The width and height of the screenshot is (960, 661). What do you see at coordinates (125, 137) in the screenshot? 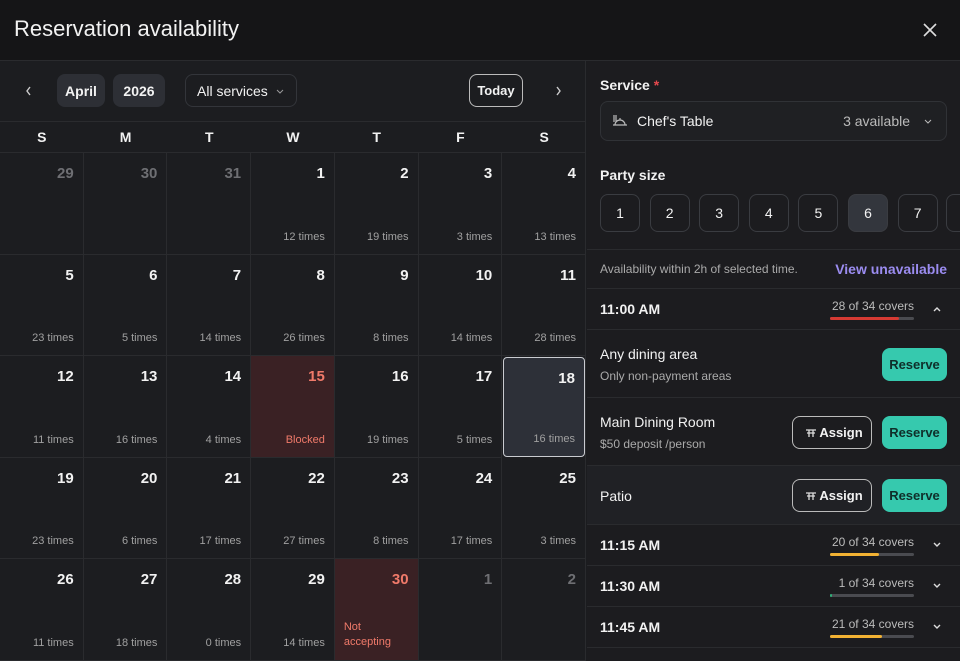
I see `weekday: M` at bounding box center [125, 137].